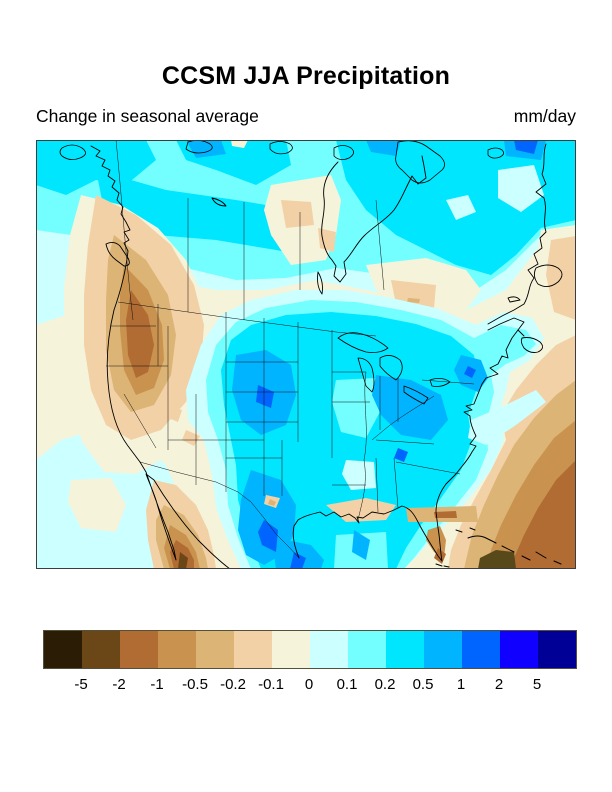 Image resolution: width=612 pixels, height=792 pixels. Describe the element at coordinates (239, 144) in the screenshot. I see `region-top-neutral-sliver` at that location.